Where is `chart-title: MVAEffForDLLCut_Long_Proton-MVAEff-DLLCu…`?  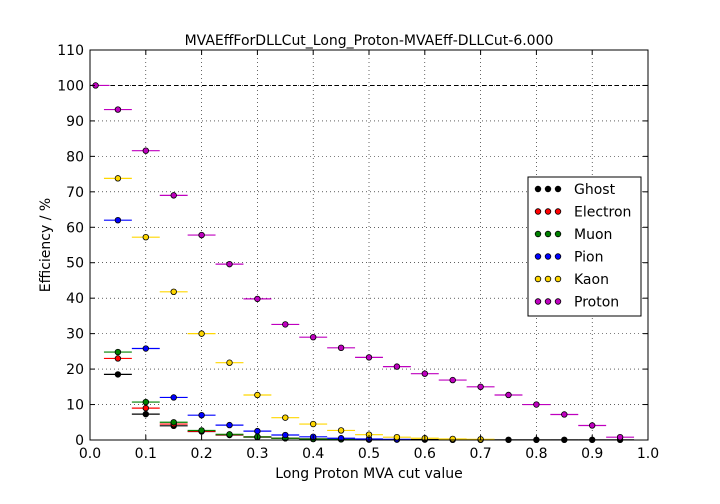
chart-title: MVAEffForDLLCut_Long_Proton-MVAEff-DLLCu… is located at coordinates (369, 41).